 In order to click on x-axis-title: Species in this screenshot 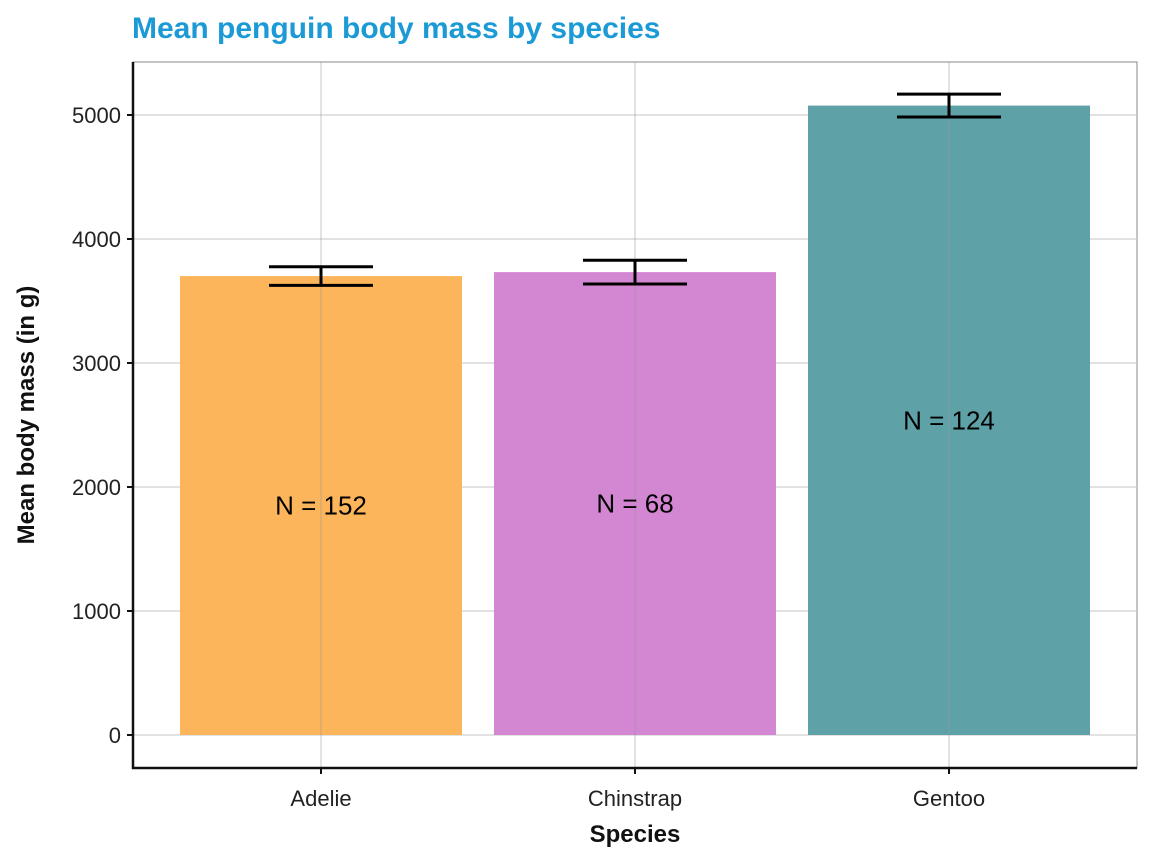, I will do `click(635, 834)`.